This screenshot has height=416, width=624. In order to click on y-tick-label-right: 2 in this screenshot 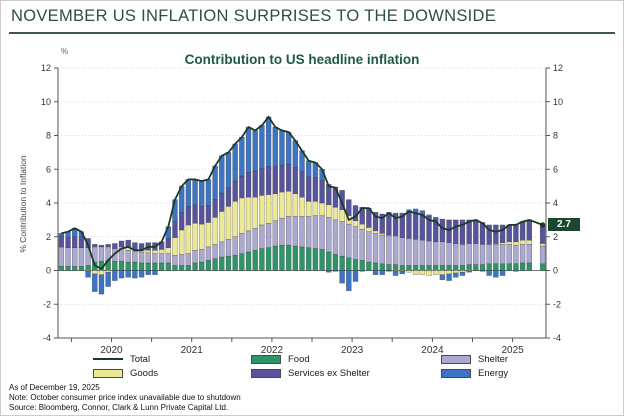, I will do `click(555, 237)`.